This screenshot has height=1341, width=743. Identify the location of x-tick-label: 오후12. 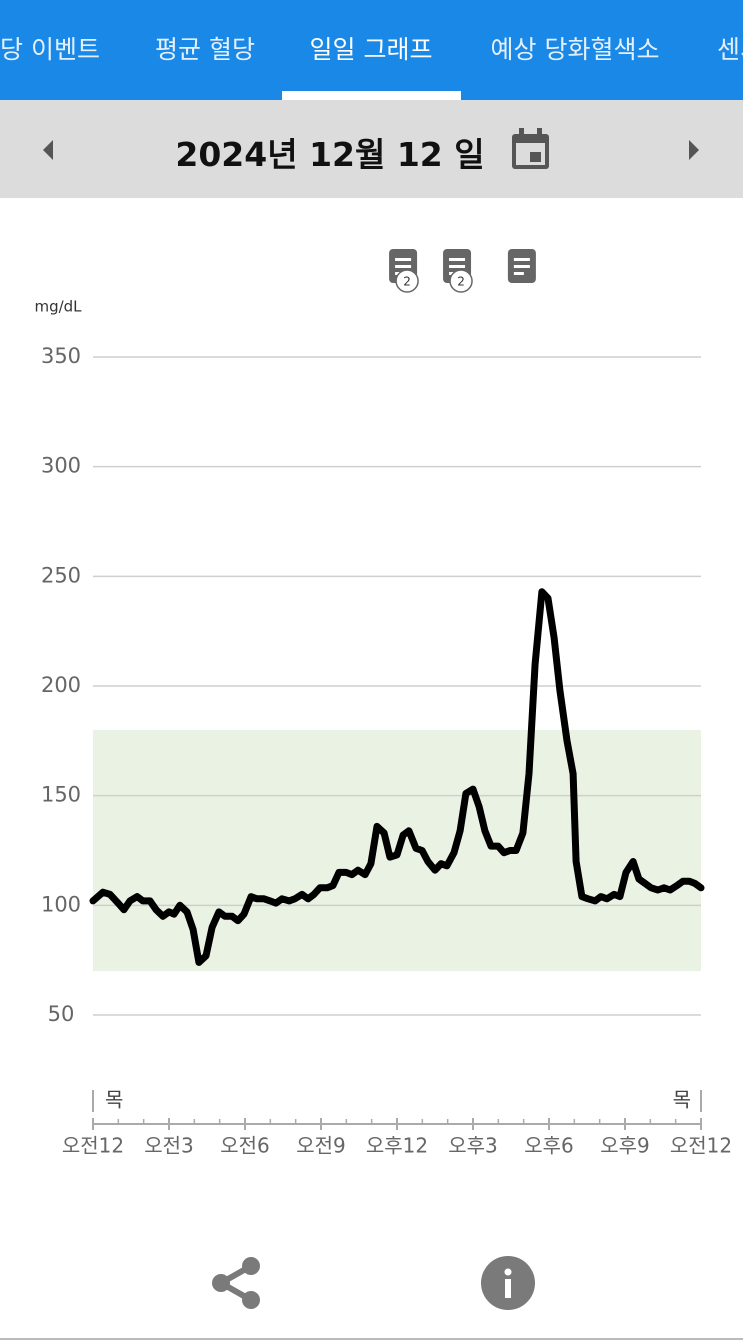
(397, 1146).